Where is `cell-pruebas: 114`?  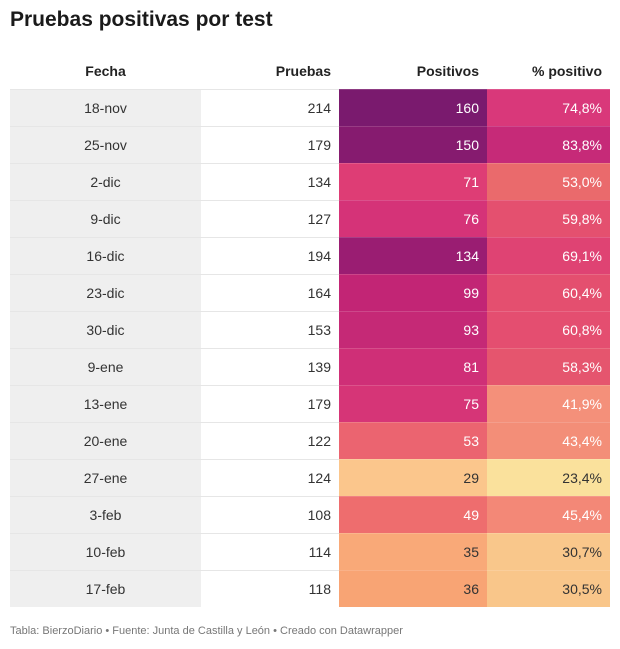
cell-pruebas: 114 is located at coordinates (270, 551).